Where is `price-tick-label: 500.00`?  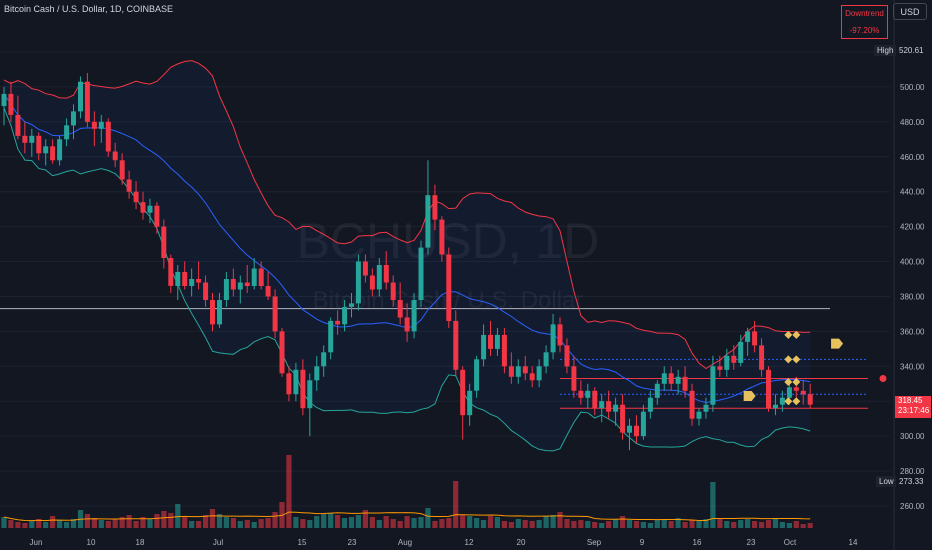 price-tick-label: 500.00 is located at coordinates (912, 87).